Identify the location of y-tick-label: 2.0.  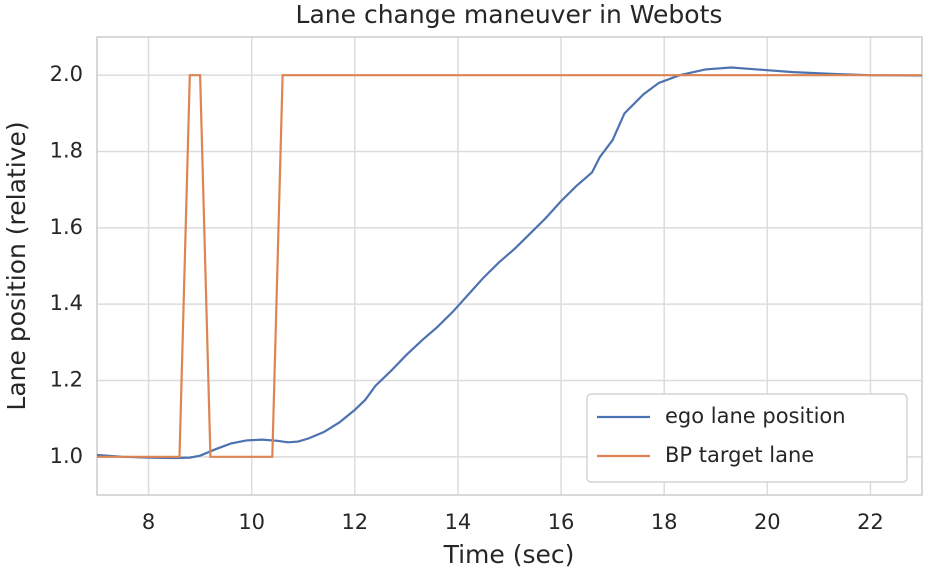
(66, 74).